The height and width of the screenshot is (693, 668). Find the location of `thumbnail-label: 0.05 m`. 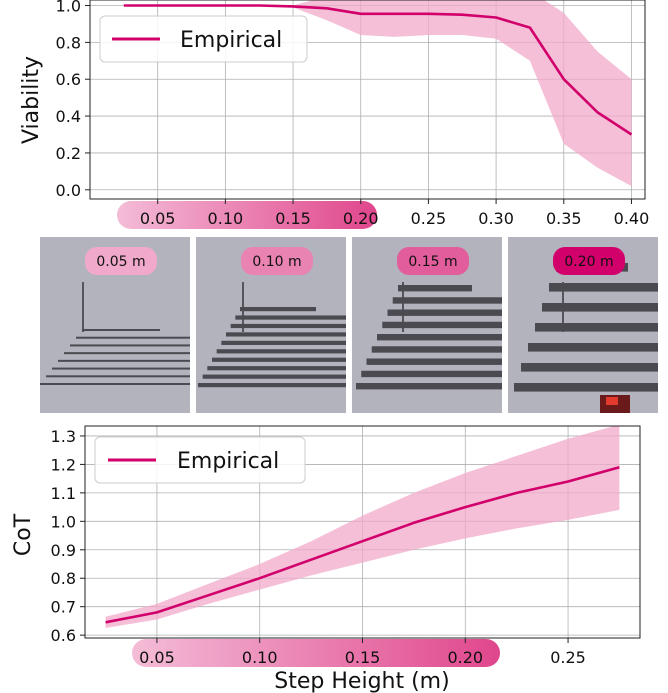

thumbnail-label: 0.05 m is located at coordinates (120, 262).